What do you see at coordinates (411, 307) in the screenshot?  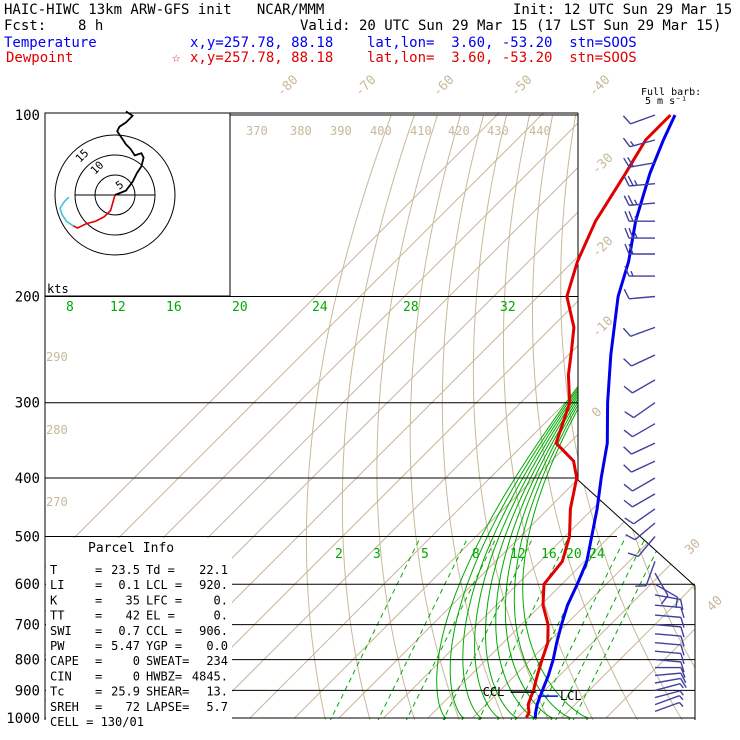 I see `mixing-ratio-label: 28` at bounding box center [411, 307].